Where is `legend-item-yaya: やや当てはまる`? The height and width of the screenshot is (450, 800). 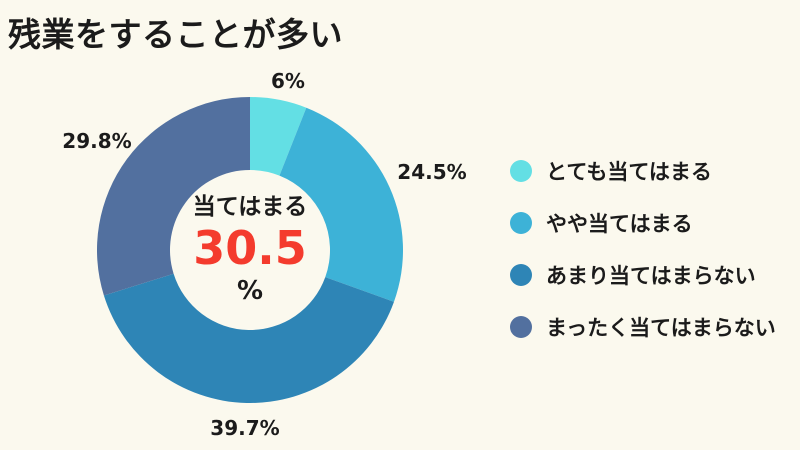
legend-item-yaya: やや当てはまる is located at coordinates (643, 224).